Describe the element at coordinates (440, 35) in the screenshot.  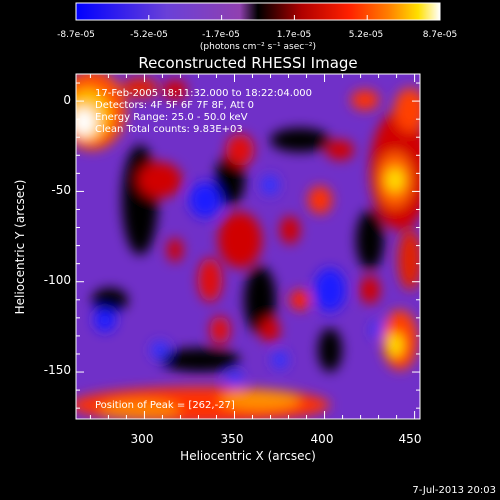
I see `colorbar-tick-label: 8.7e-05` at that location.